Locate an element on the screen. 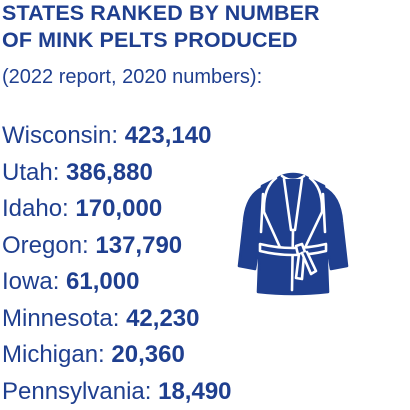 The image size is (410, 410). state-name: Wisconsin: is located at coordinates (60, 135).